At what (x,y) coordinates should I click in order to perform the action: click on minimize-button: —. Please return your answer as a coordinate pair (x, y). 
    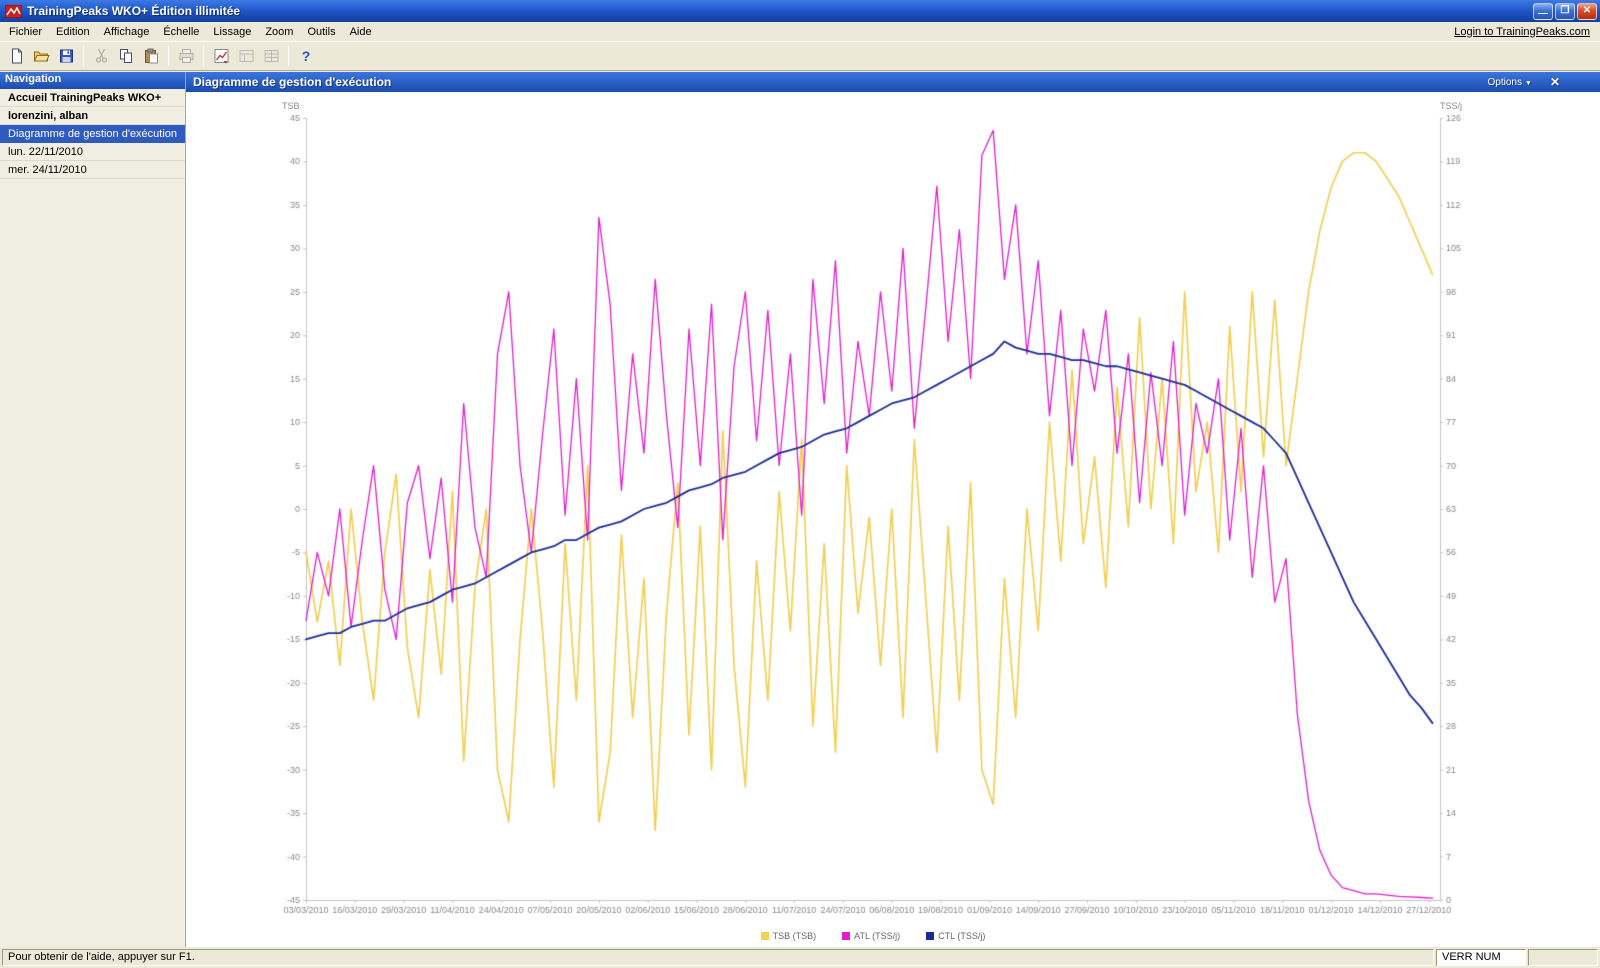
    Looking at the image, I should click on (1543, 11).